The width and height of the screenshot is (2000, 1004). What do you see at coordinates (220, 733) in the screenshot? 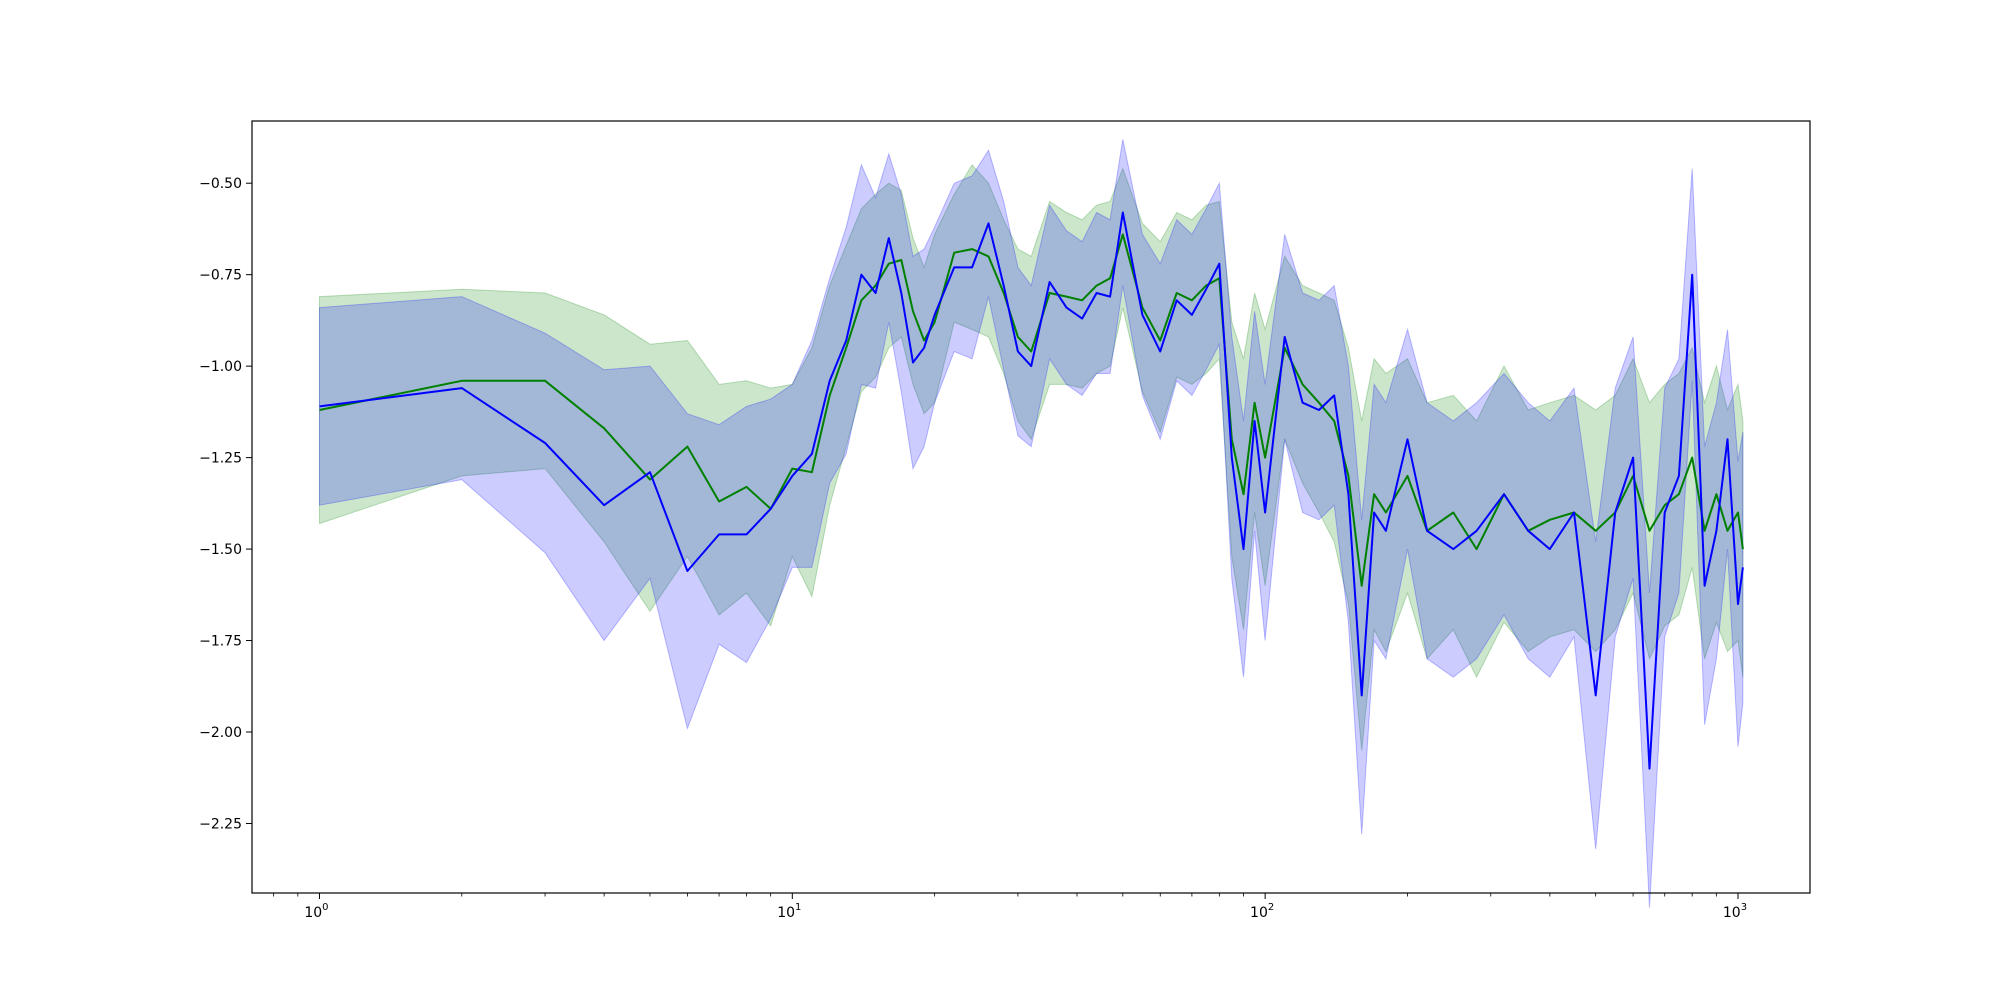
I see `y-tick-label-6: −2.00` at bounding box center [220, 733].